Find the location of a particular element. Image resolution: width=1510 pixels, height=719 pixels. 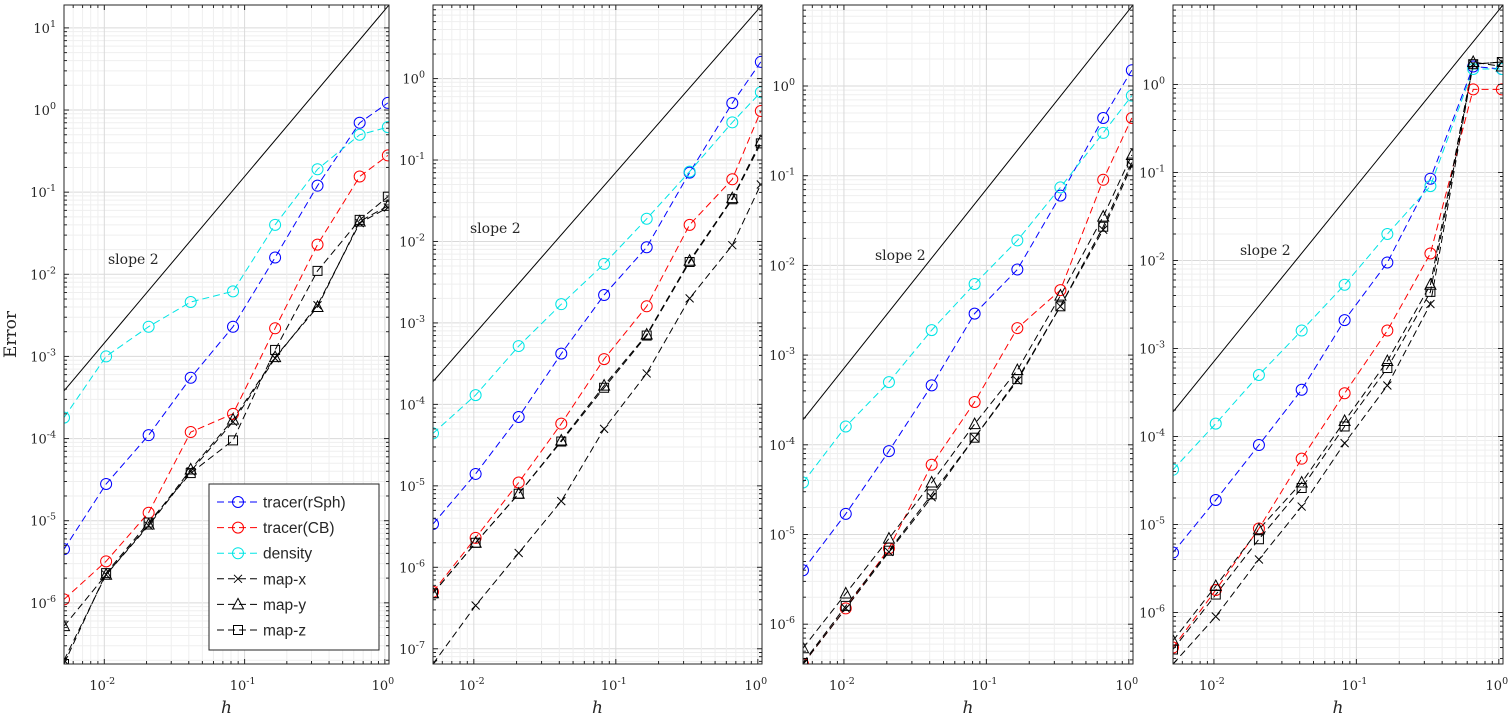

y-tick-label: 10⁰ is located at coordinates (1153, 84).